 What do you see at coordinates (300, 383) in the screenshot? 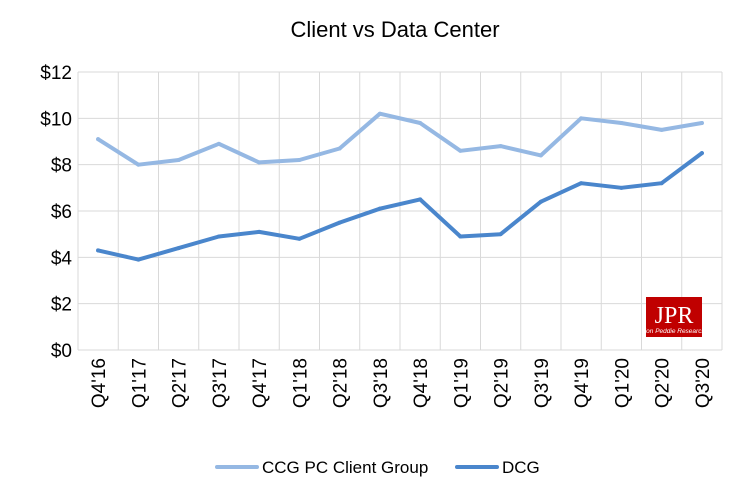
I see `x-tick-label: Q1'18` at bounding box center [300, 383].